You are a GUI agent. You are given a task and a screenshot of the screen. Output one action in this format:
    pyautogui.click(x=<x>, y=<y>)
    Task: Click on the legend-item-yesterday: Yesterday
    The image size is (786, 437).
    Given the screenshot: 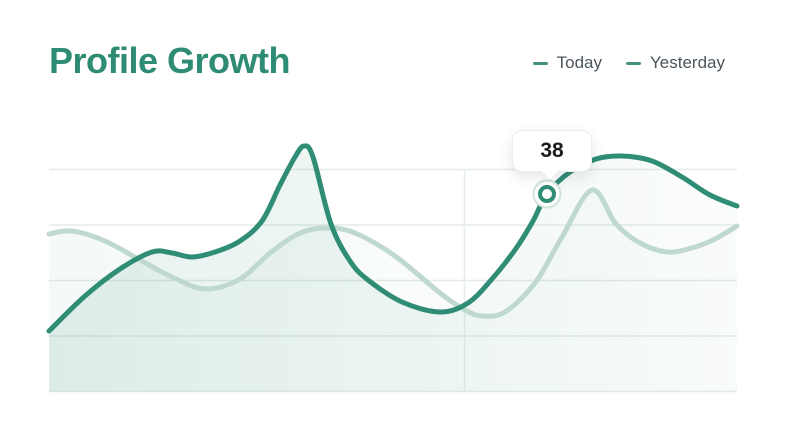 What is the action you would take?
    pyautogui.click(x=675, y=63)
    